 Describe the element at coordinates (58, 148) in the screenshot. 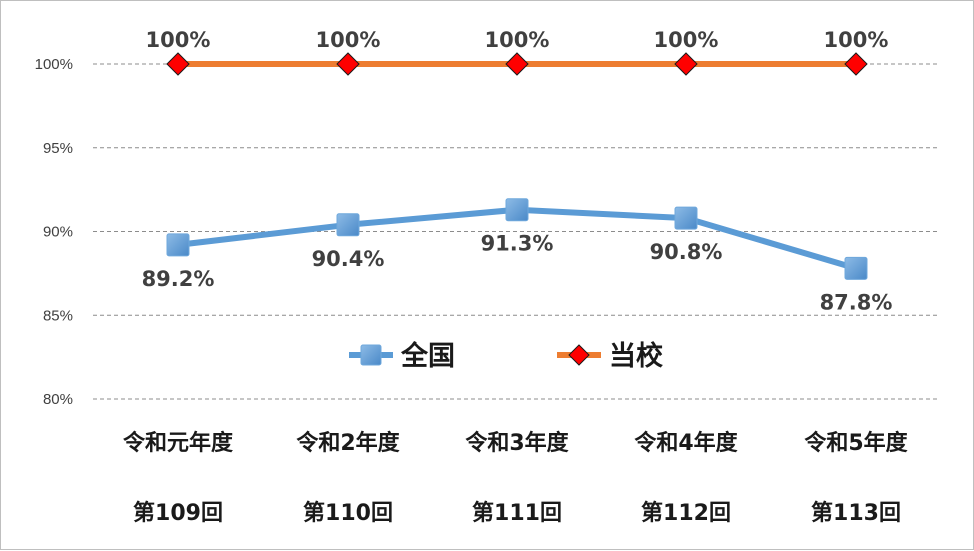

I see `y-tick-label: 95%` at that location.